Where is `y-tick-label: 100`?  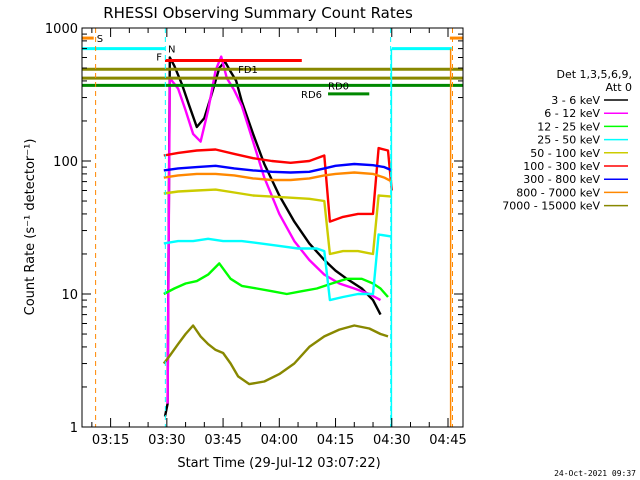 y-tick-label: 100 is located at coordinates (65, 162).